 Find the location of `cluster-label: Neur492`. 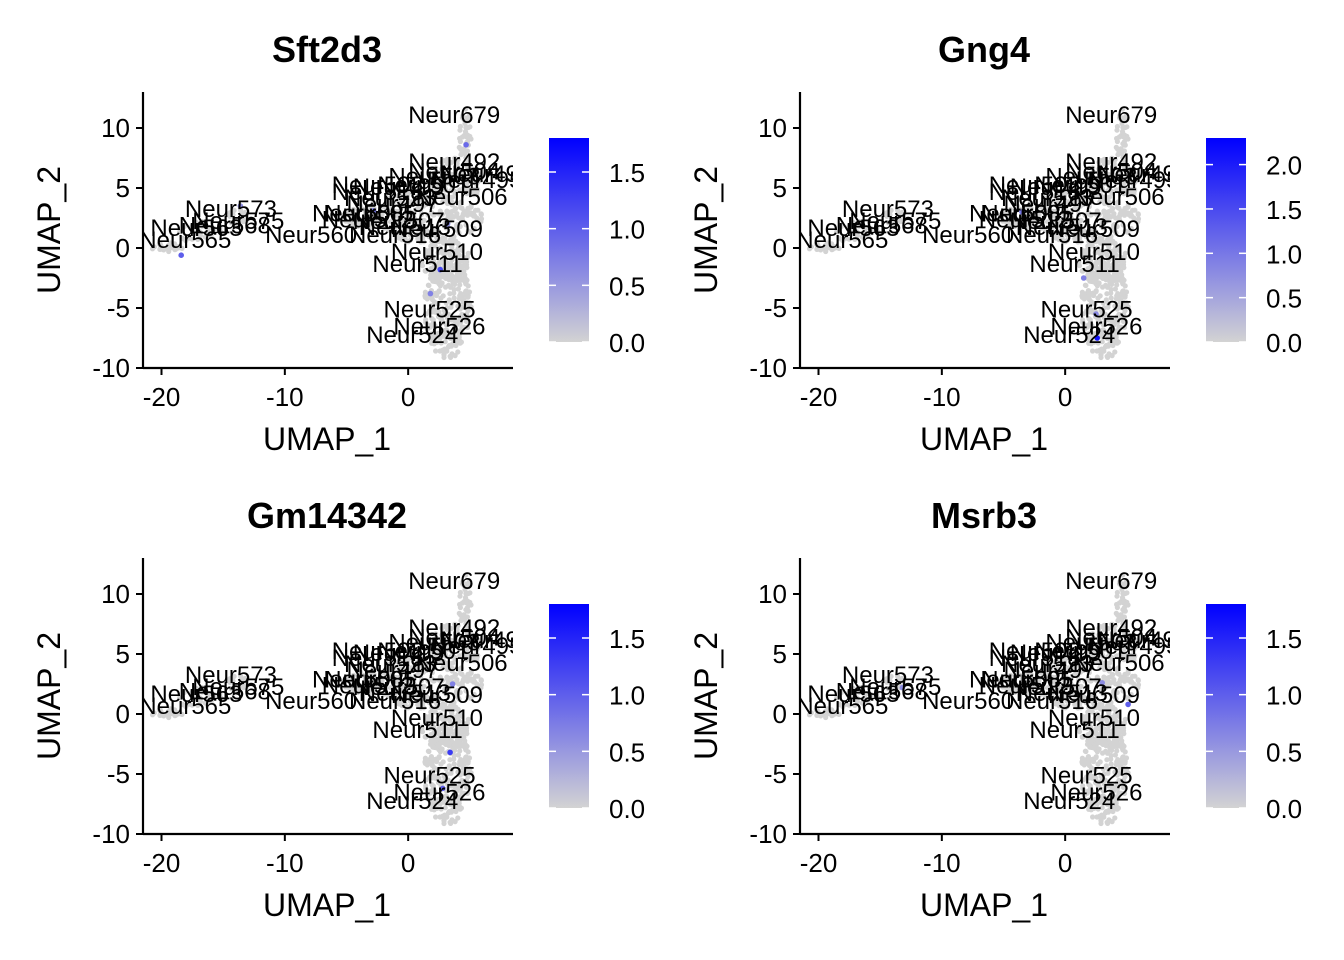

cluster-label: Neur492 is located at coordinates (454, 162).